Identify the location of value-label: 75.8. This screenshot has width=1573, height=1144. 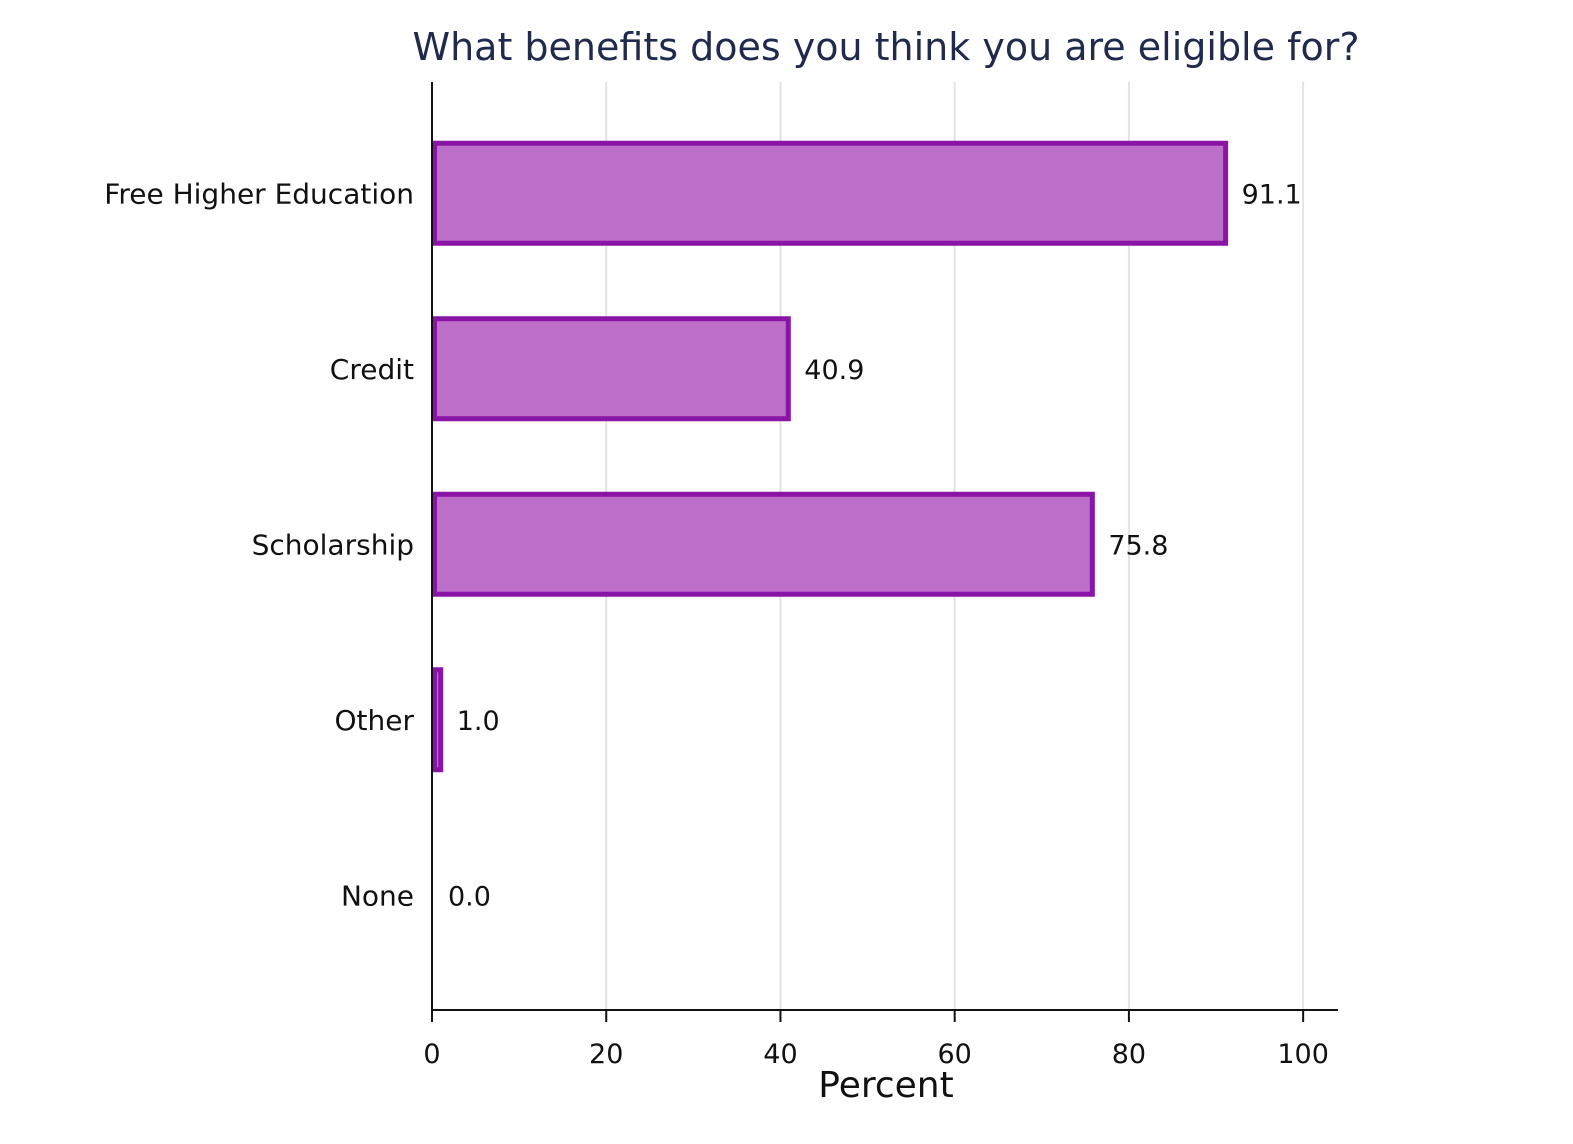
(1138, 545).